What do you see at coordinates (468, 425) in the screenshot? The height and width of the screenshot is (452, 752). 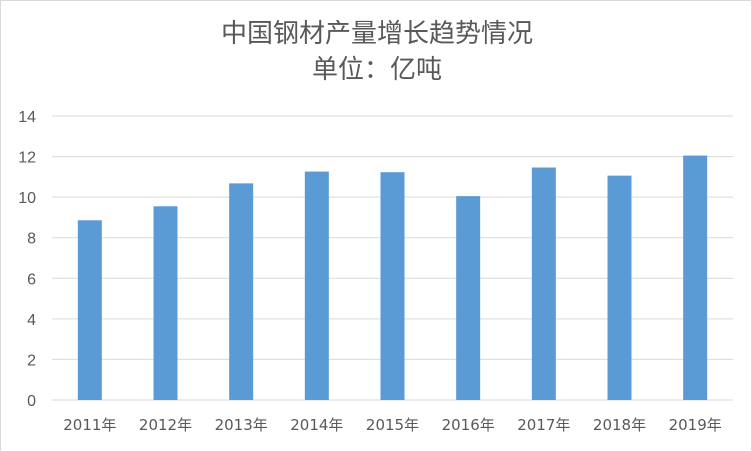 I see `x-tick-label: 2016年` at bounding box center [468, 425].